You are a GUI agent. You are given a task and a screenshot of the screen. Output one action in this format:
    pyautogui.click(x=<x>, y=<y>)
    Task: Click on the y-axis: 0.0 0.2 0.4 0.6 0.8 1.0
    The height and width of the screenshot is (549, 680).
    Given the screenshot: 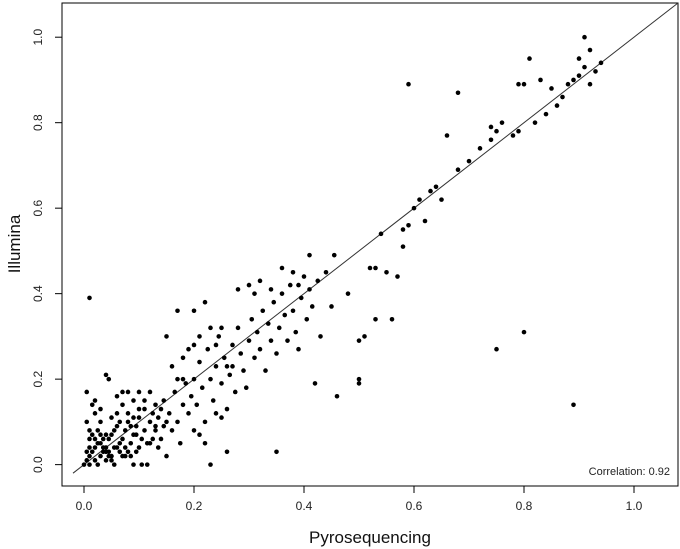 What is the action you would take?
    pyautogui.click(x=46, y=251)
    